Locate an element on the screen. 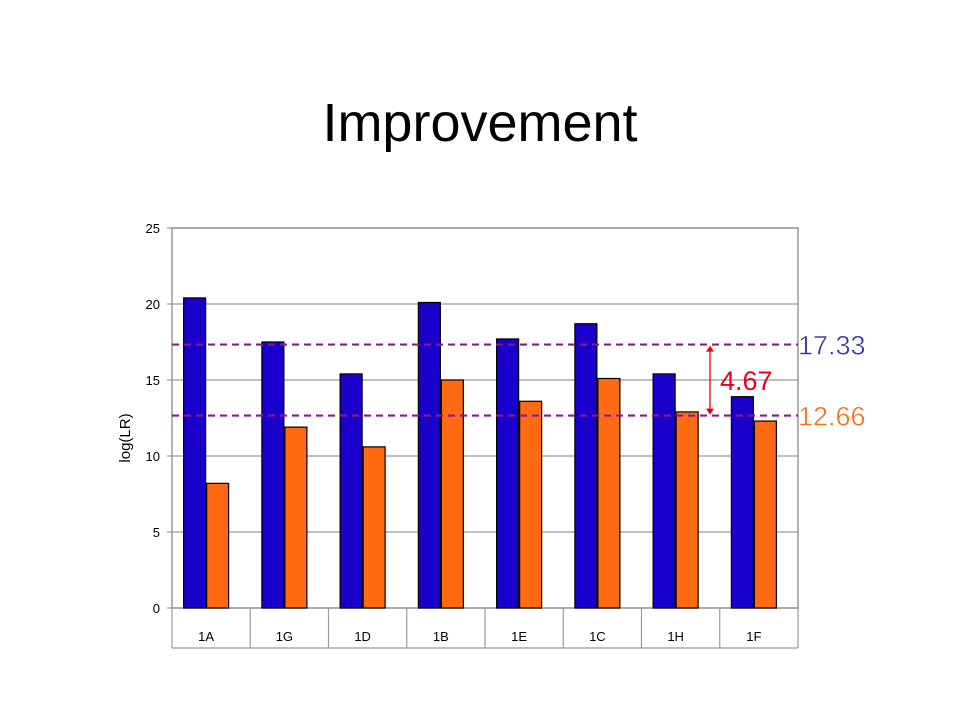 The image size is (960, 720). x-tick-label-1E: 1E is located at coordinates (519, 636).